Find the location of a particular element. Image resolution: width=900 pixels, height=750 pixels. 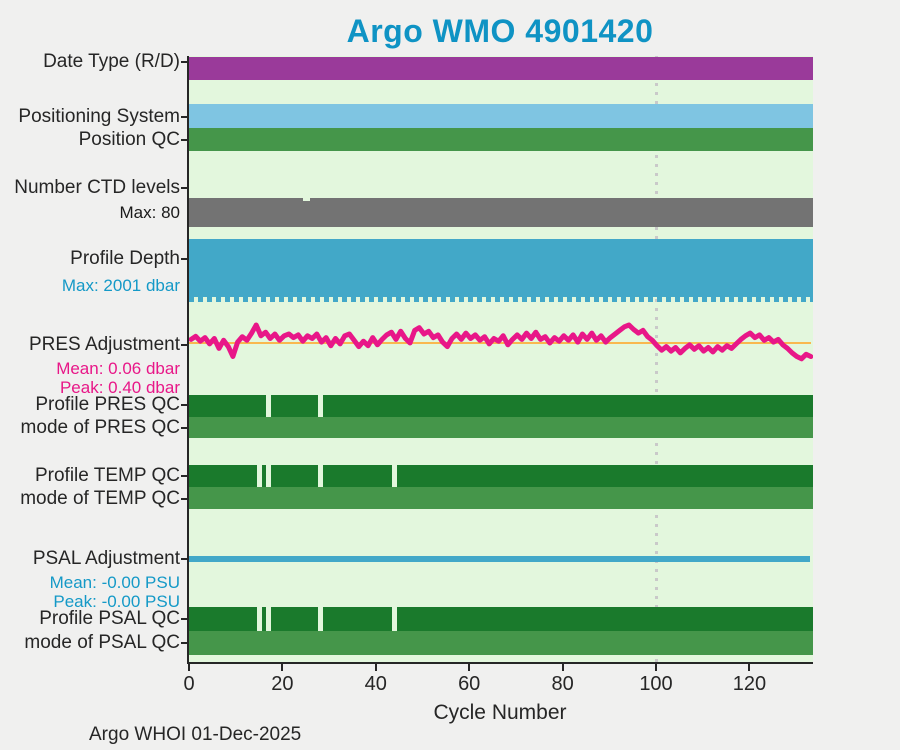

x-tick-label: 120 is located at coordinates (749, 684).